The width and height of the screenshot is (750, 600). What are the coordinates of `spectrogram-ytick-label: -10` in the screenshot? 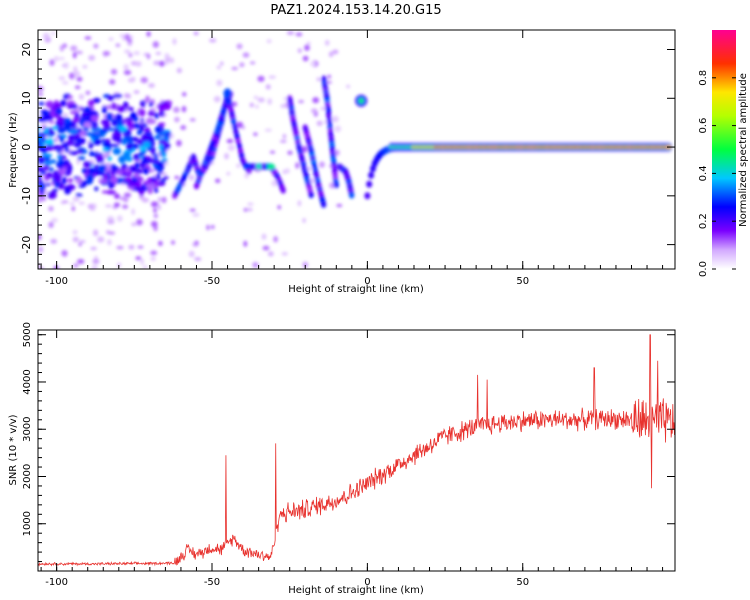 It's located at (26, 196).